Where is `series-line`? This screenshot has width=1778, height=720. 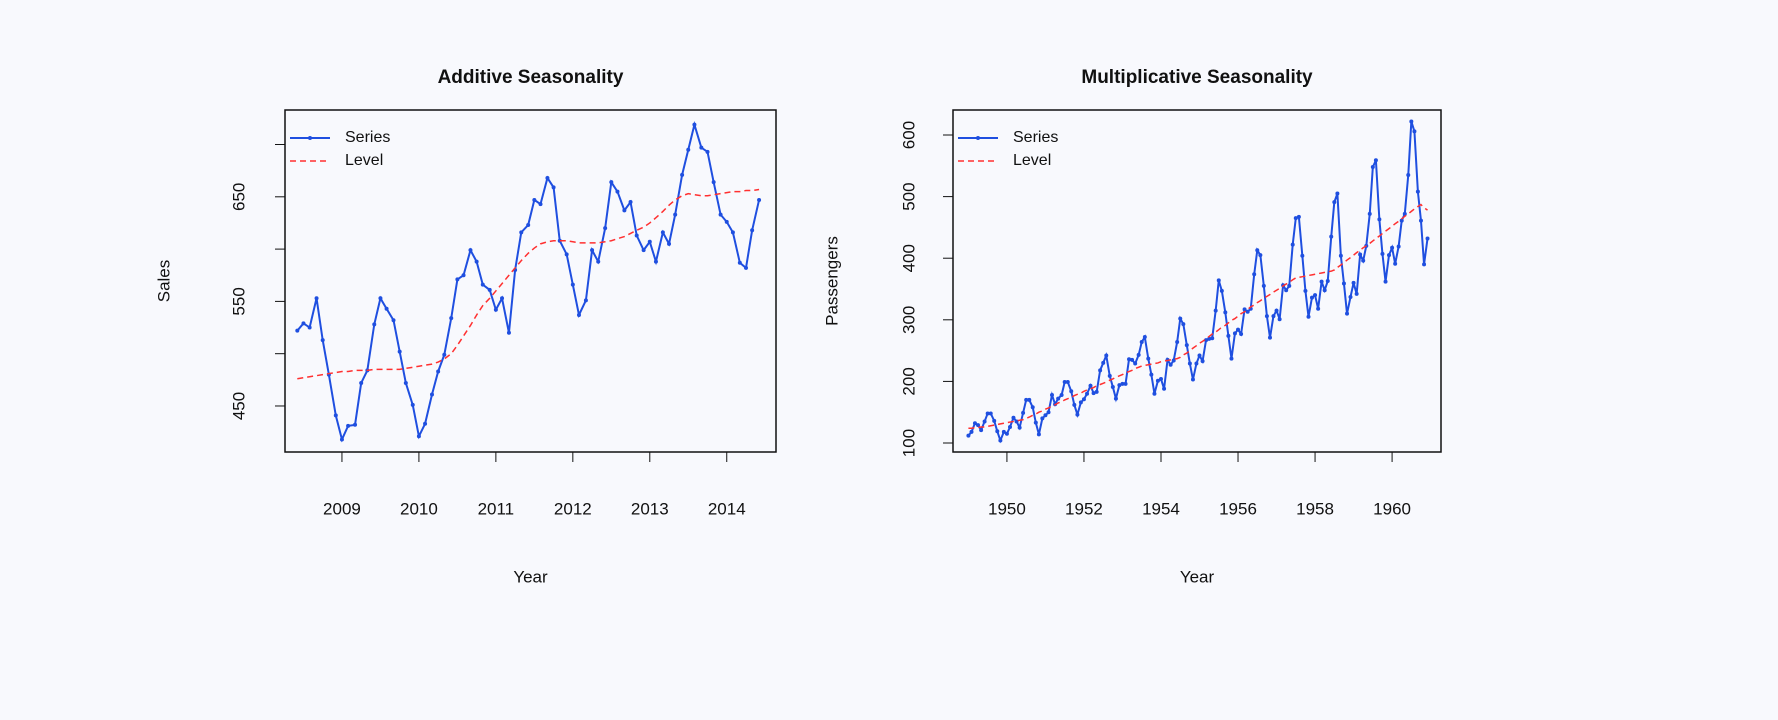 series-line is located at coordinates (1198, 282).